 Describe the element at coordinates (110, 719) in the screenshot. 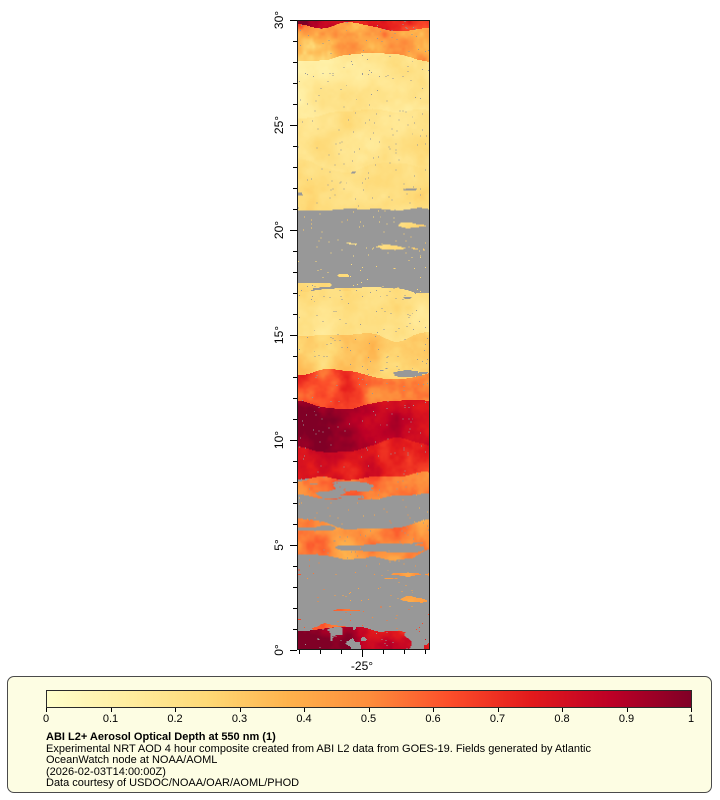

I see `colorbar-tick-label: 0.1` at that location.